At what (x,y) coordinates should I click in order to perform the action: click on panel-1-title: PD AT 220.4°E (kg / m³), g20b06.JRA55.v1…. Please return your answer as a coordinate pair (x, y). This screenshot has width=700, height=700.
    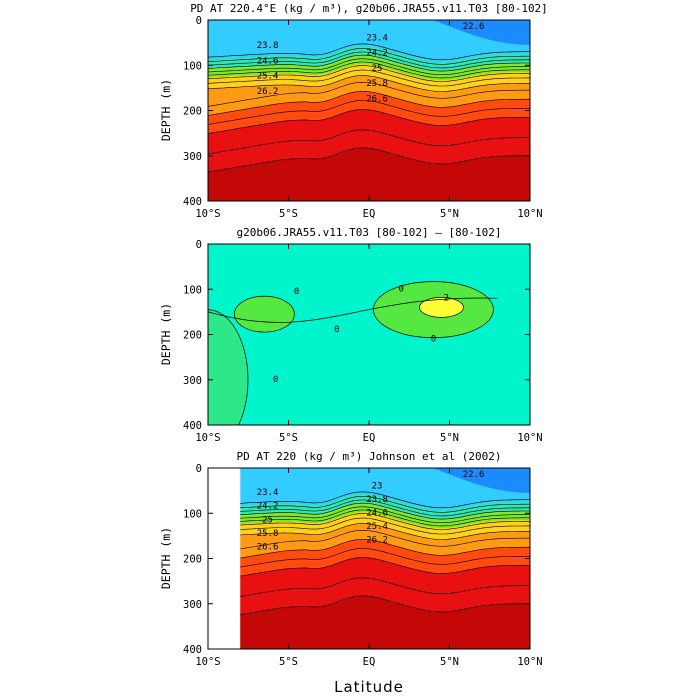
    Looking at the image, I should click on (369, 8).